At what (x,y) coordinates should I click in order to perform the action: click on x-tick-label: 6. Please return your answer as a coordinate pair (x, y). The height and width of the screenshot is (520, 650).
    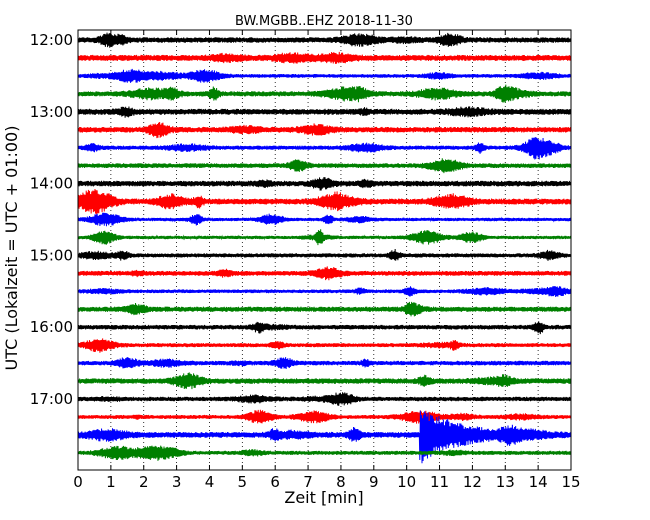
    Looking at the image, I should click on (275, 482).